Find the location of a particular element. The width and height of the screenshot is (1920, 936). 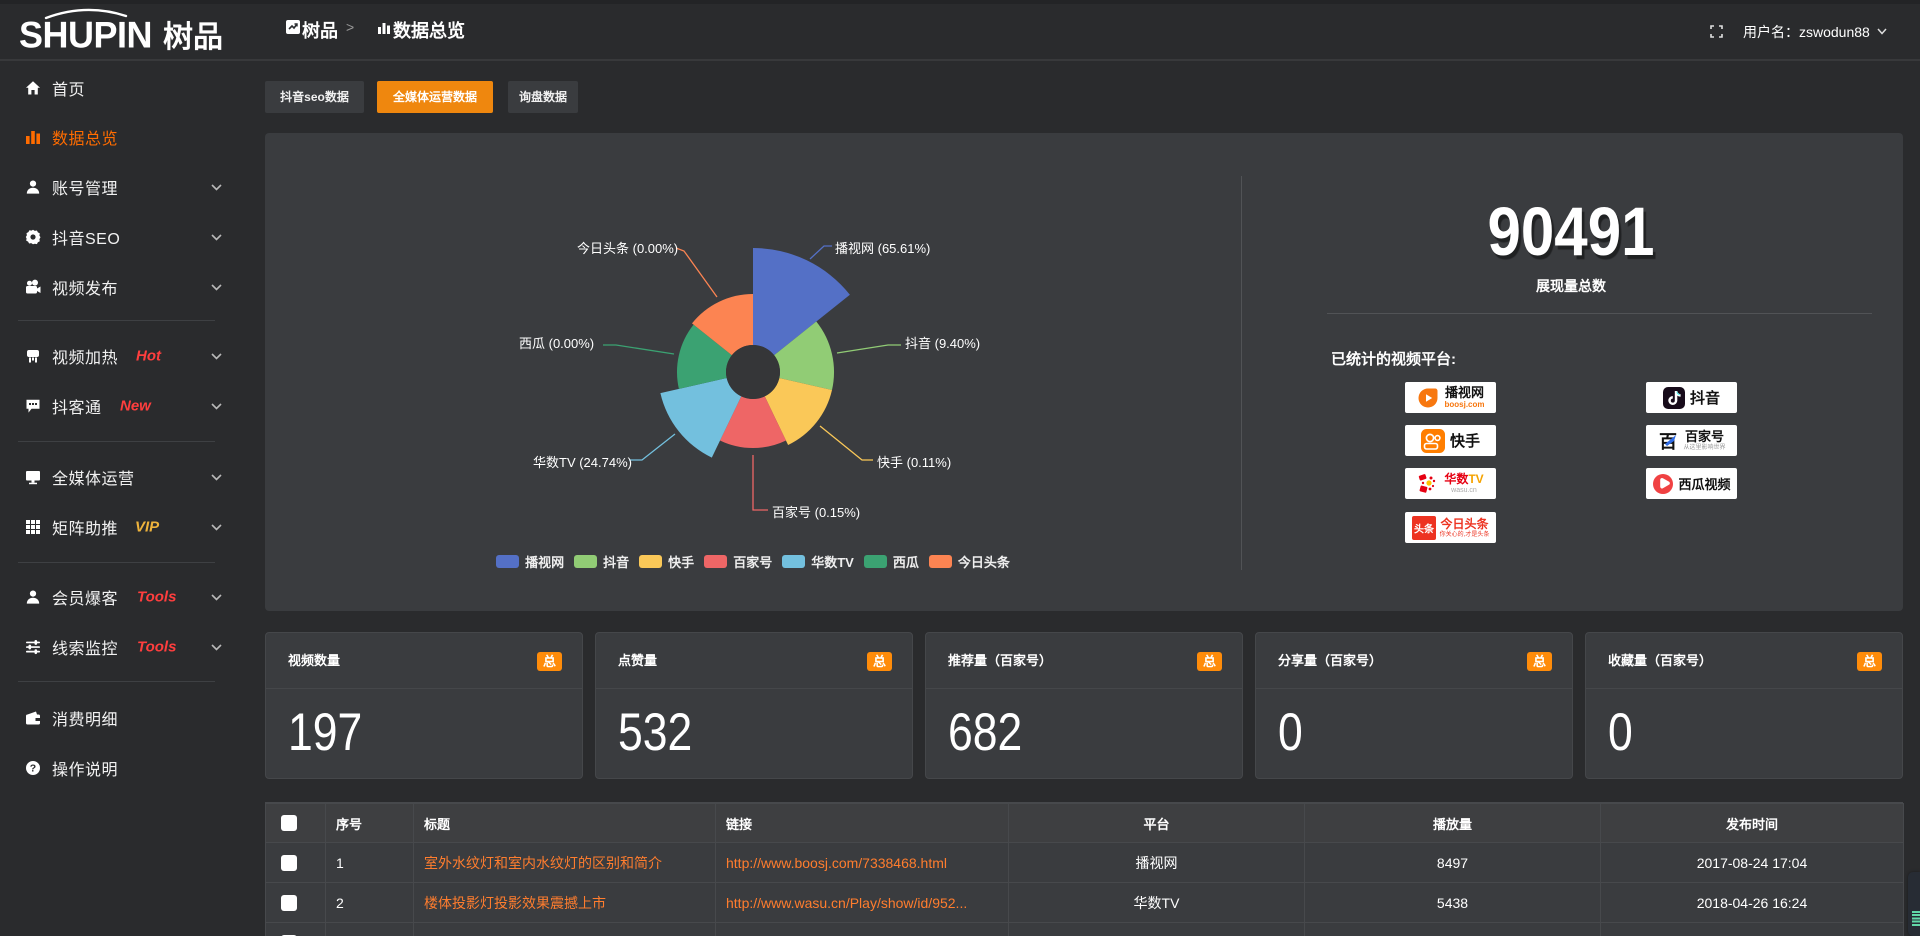

svg-text: 头条 is located at coordinates (1424, 528).